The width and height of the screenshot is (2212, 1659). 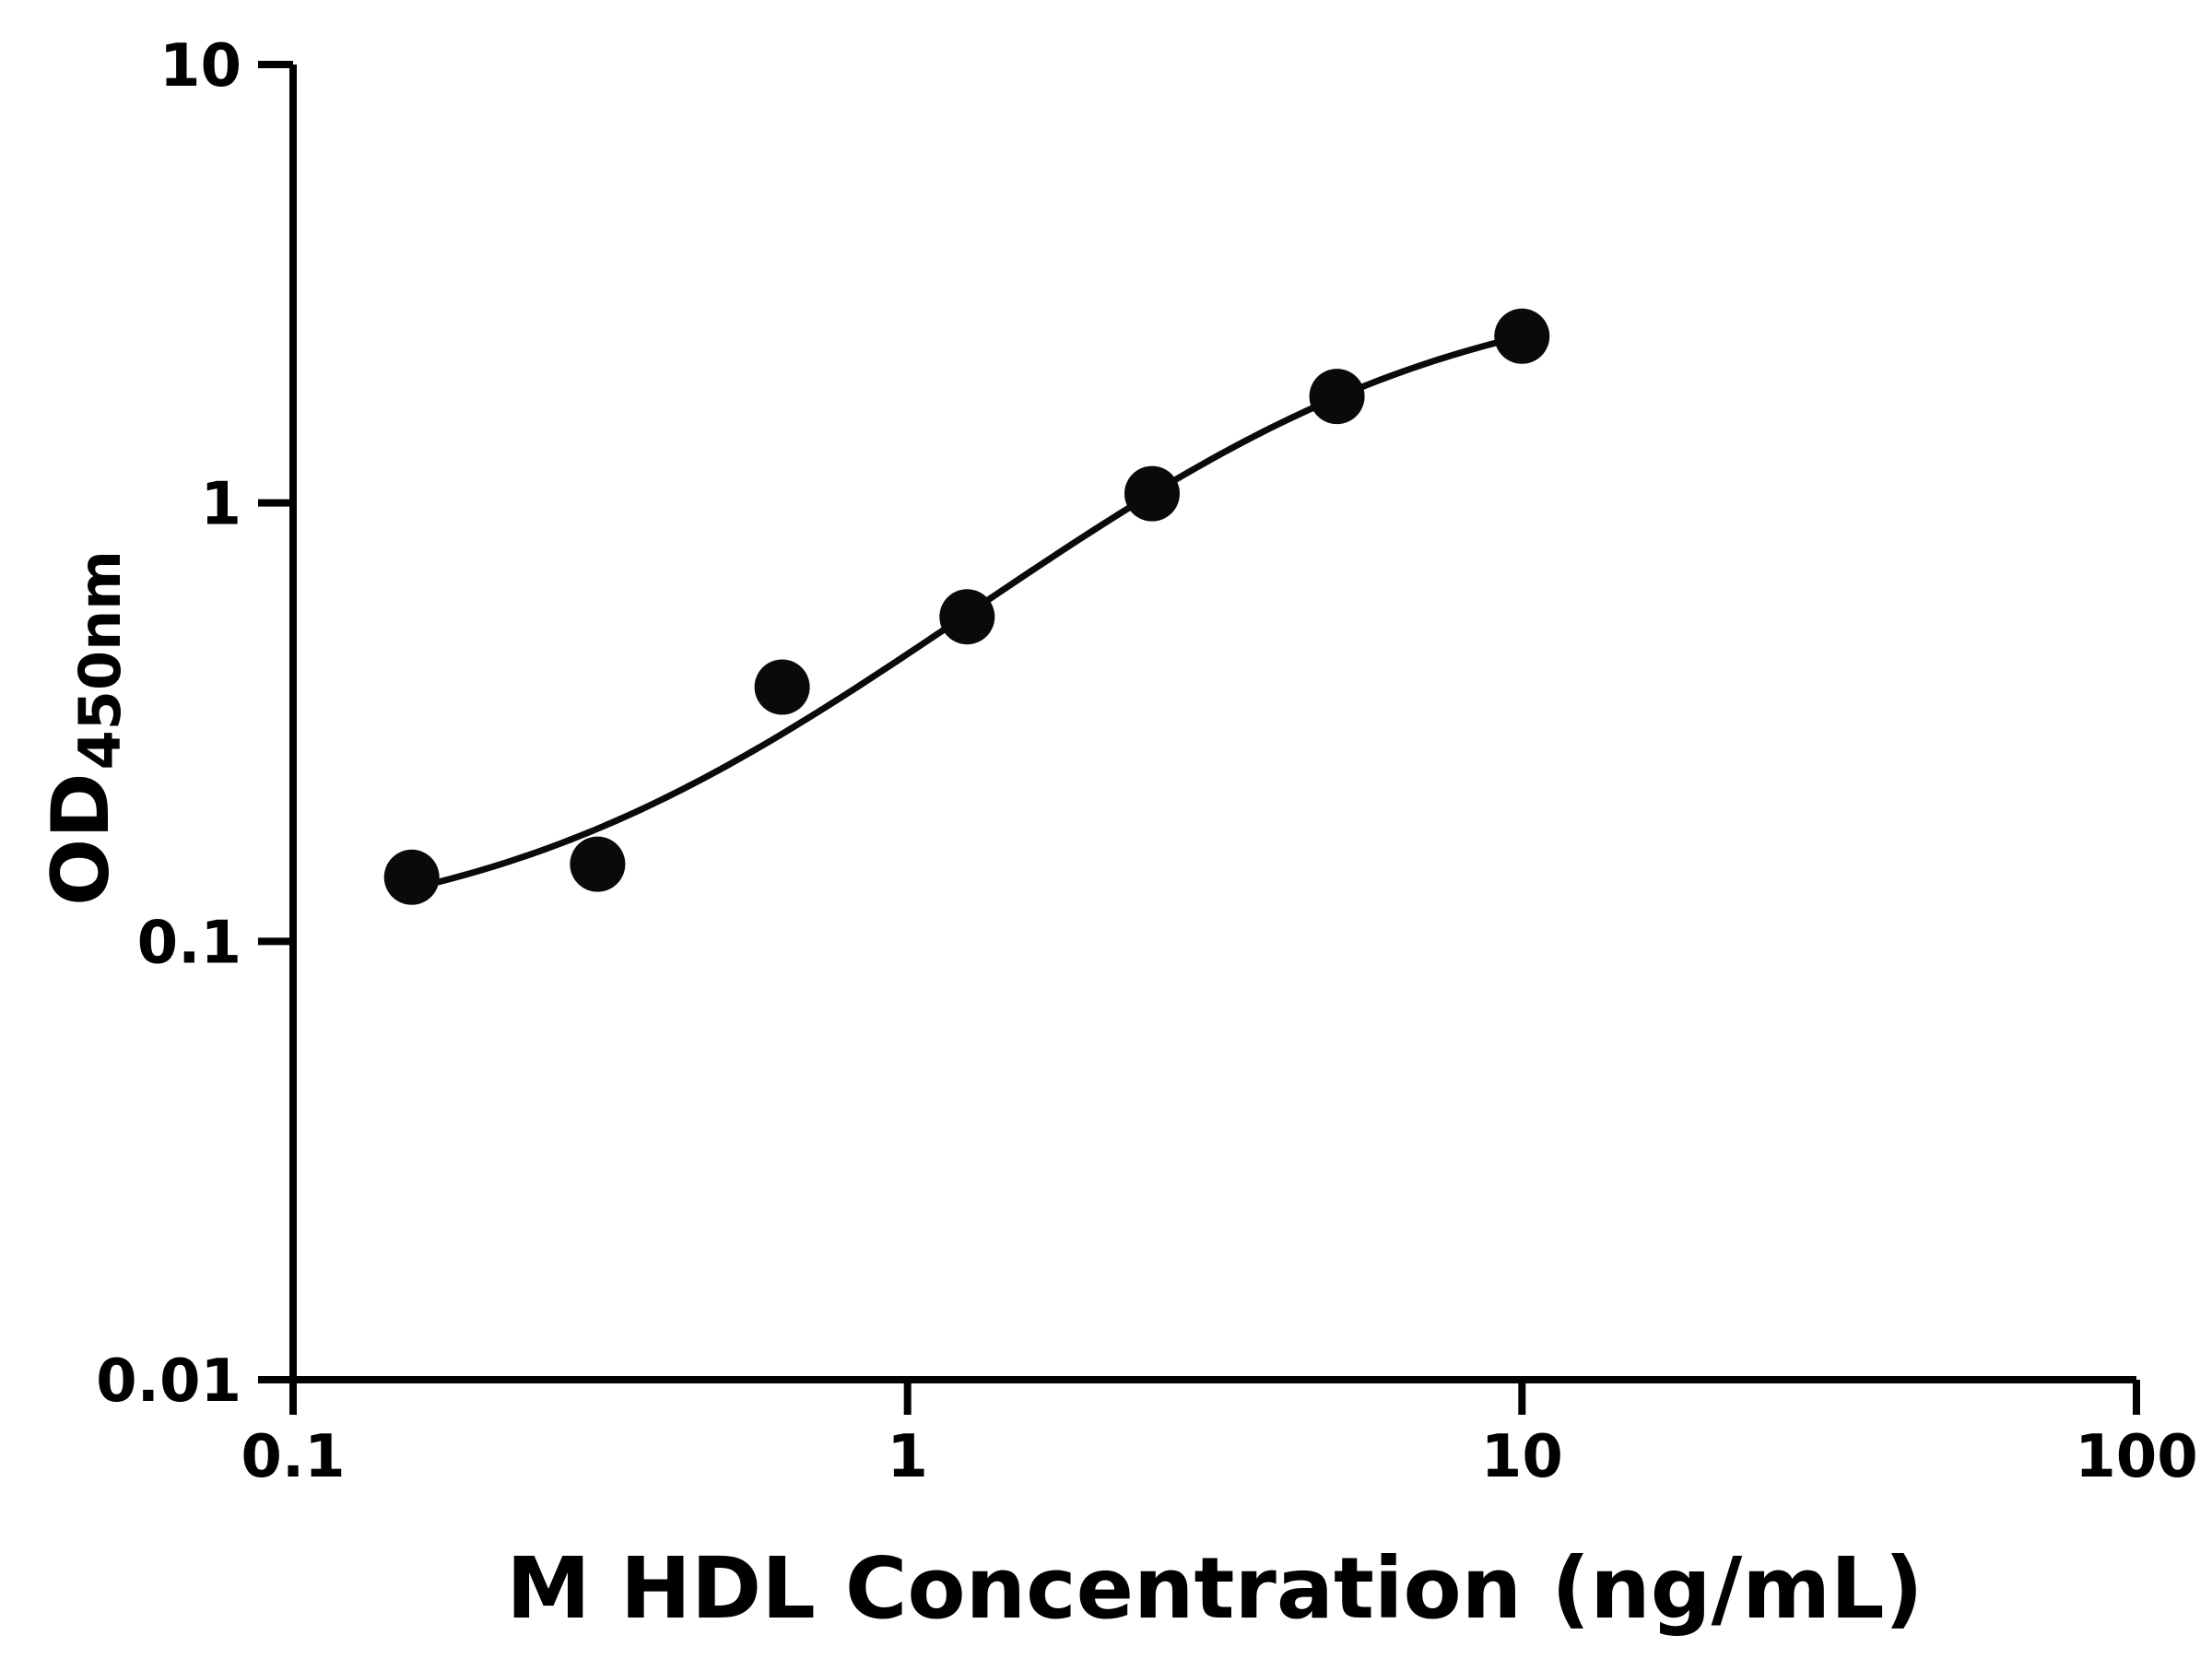 I want to click on y-axis-label: OD450nm, so click(x=84, y=728).